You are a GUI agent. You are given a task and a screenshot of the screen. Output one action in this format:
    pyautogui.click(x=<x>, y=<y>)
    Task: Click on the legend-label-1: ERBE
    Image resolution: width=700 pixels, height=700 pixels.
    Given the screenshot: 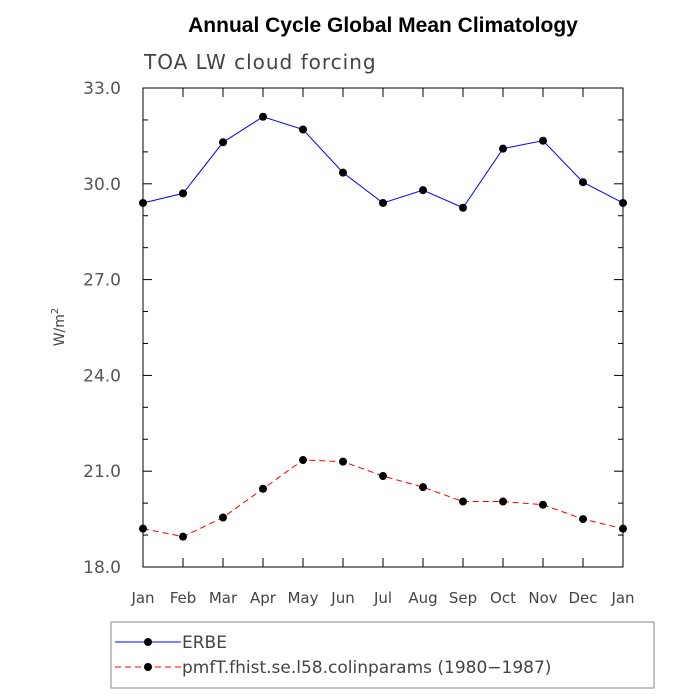 What is the action you would take?
    pyautogui.click(x=204, y=643)
    